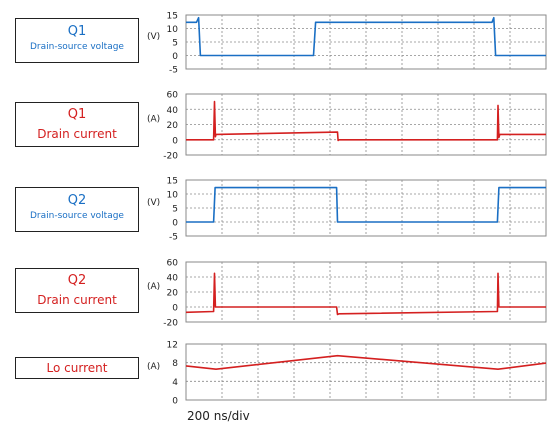 This screenshot has width=551, height=431. What do you see at coordinates (175, 224) in the screenshot?
I see `chart-2-ytick-label: 0` at bounding box center [175, 224].